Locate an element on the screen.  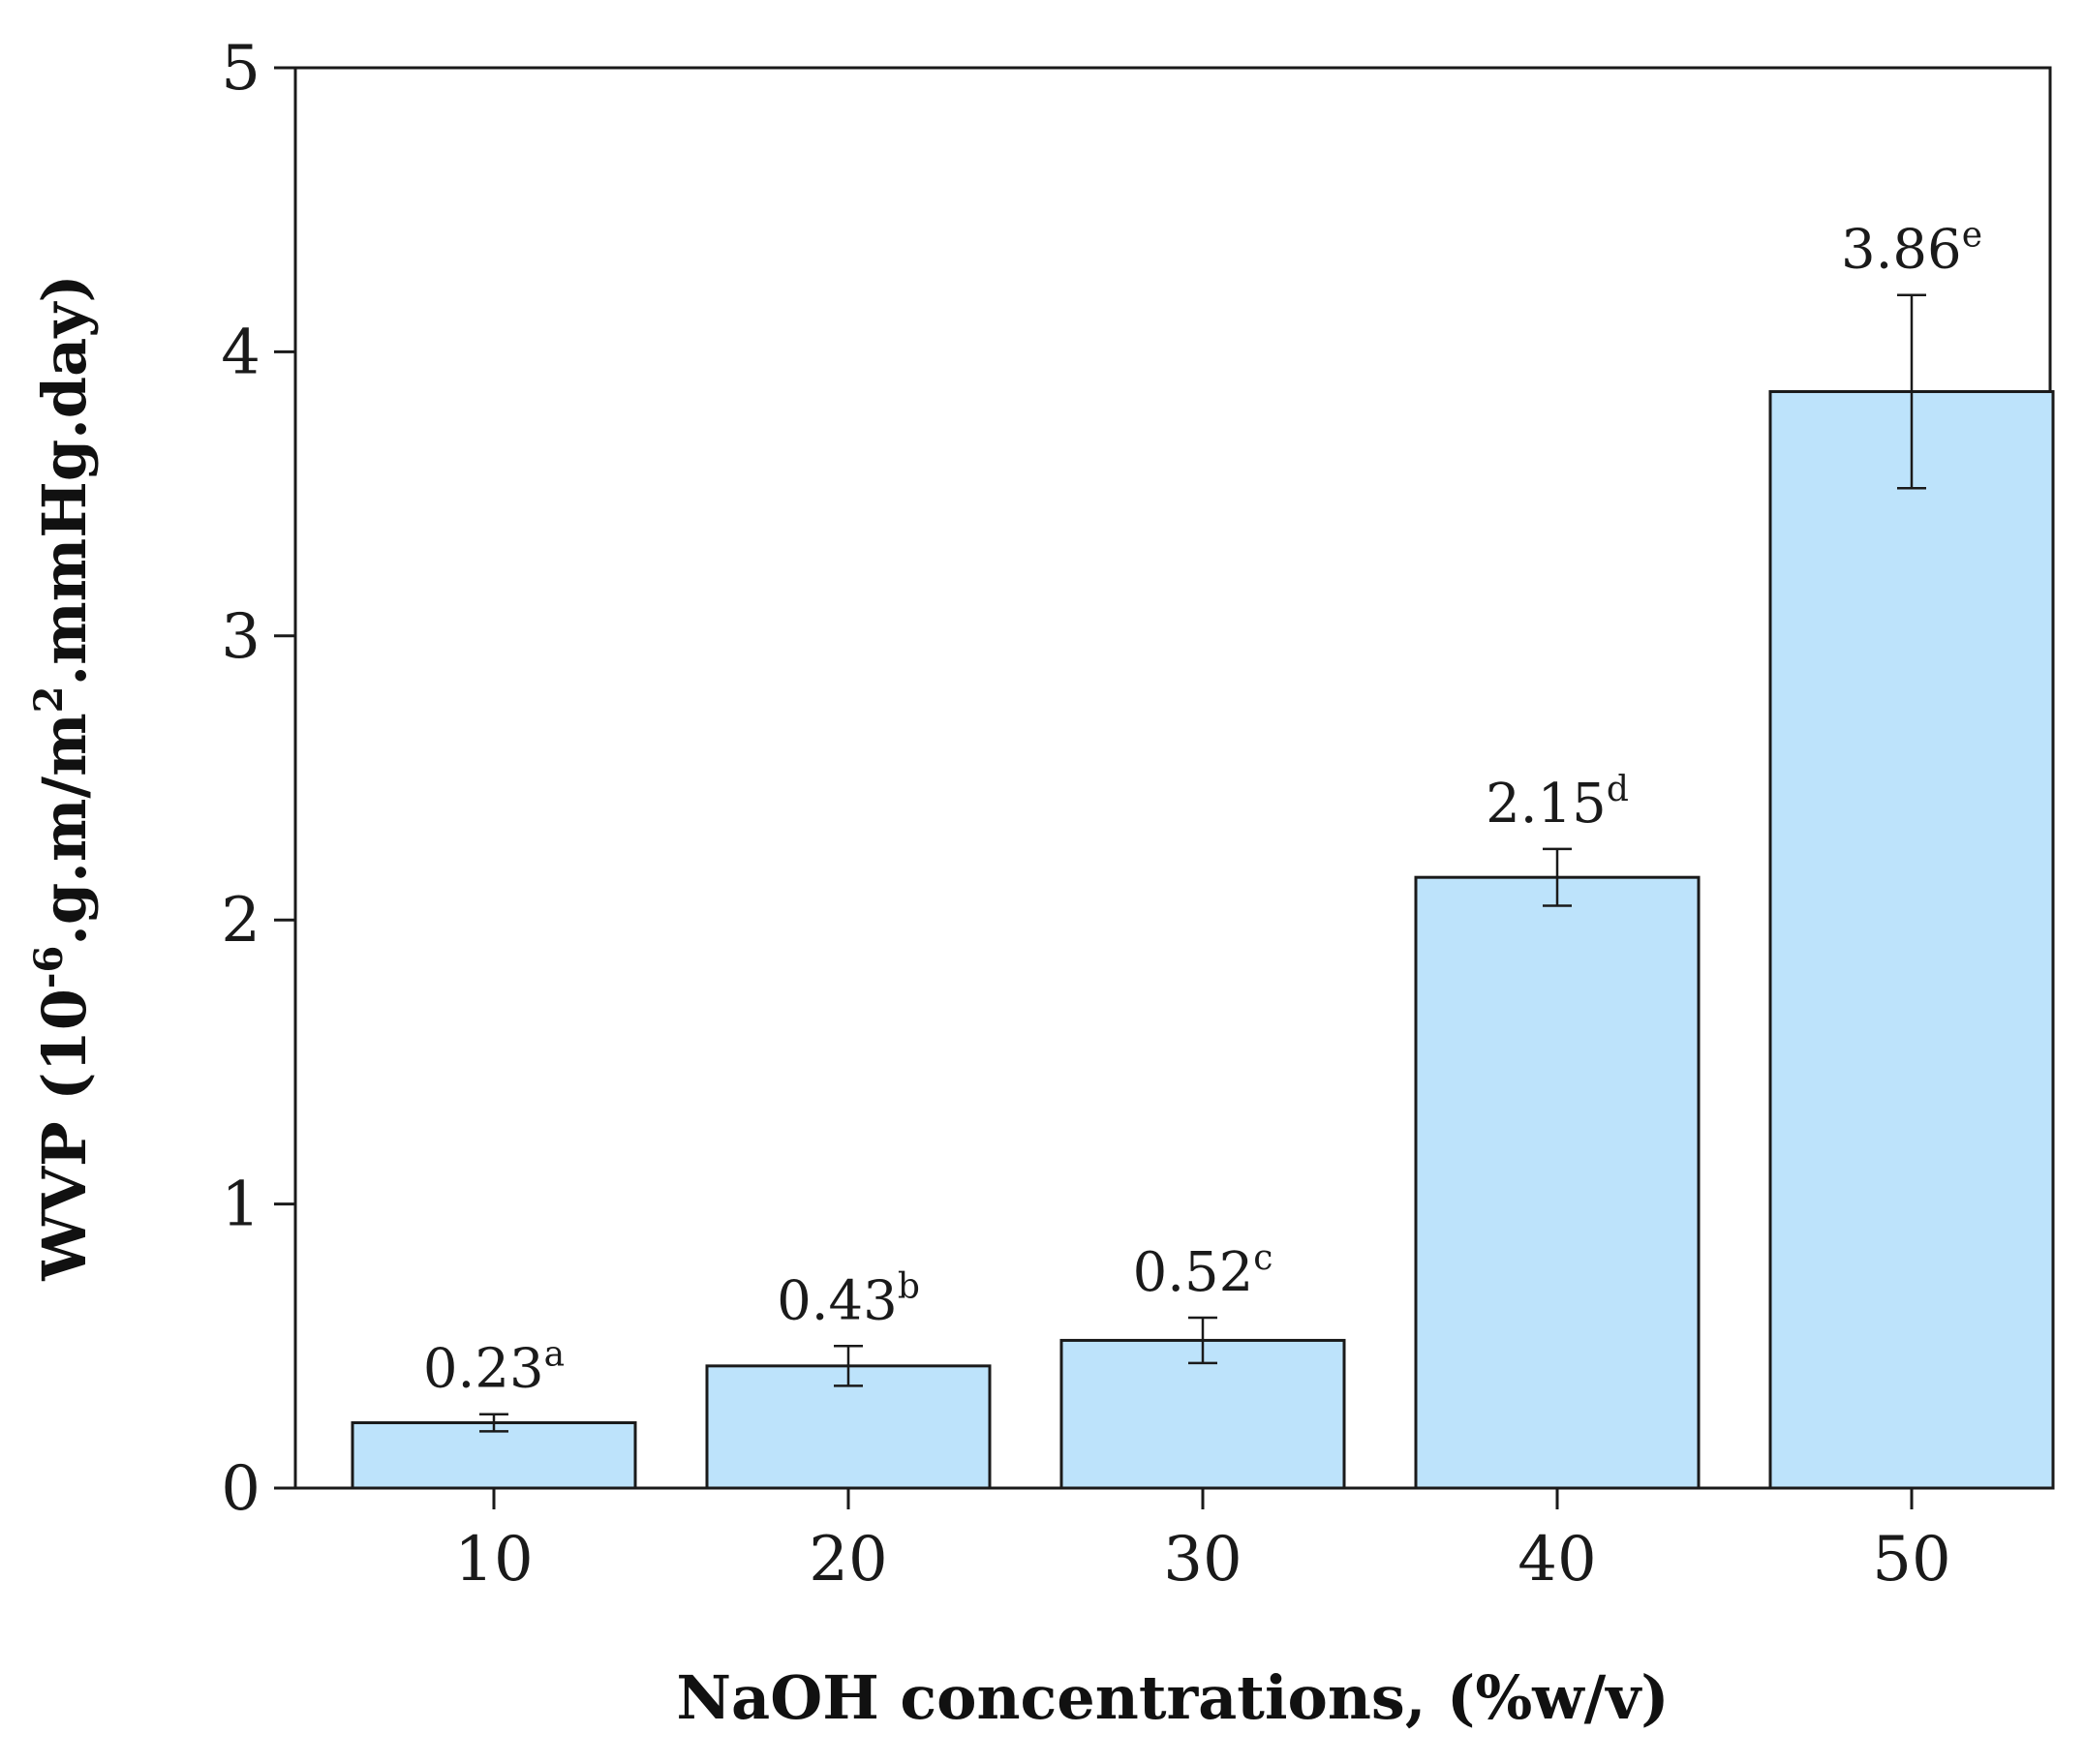
x-tick-label: 20 is located at coordinates (848, 1560).